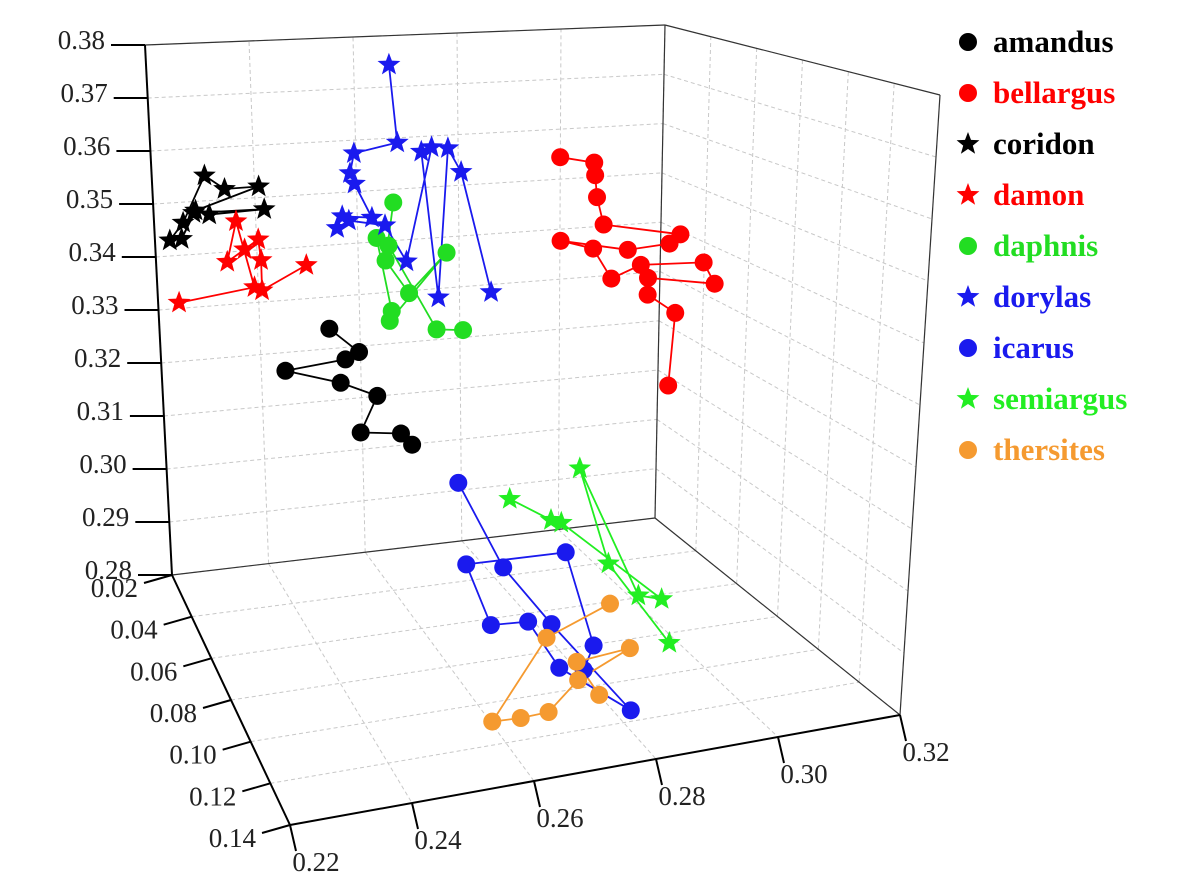 This screenshot has height=896, width=1181. Describe the element at coordinates (192, 755) in the screenshot. I see `y-tick-label: 0.10` at that location.